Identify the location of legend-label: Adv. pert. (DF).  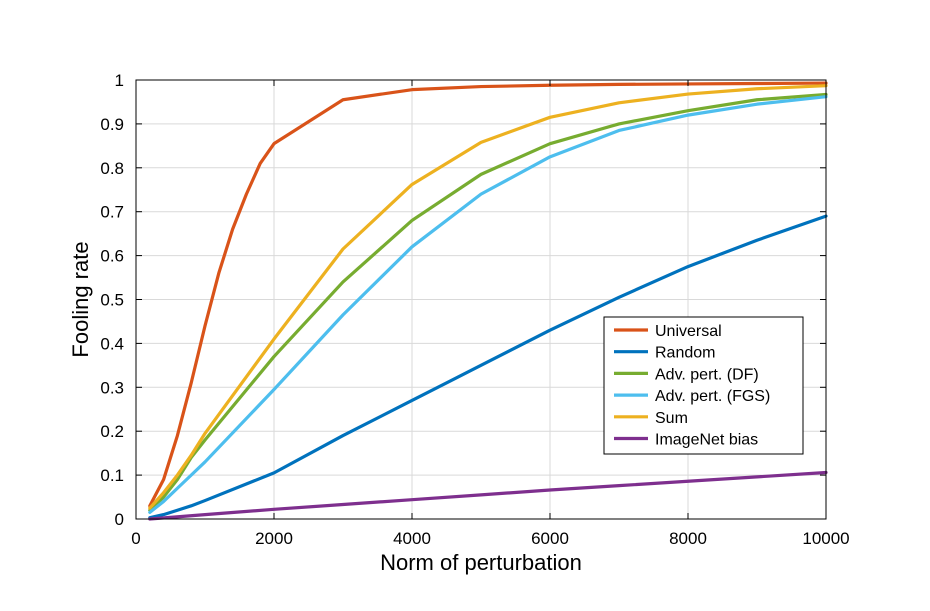
(707, 374).